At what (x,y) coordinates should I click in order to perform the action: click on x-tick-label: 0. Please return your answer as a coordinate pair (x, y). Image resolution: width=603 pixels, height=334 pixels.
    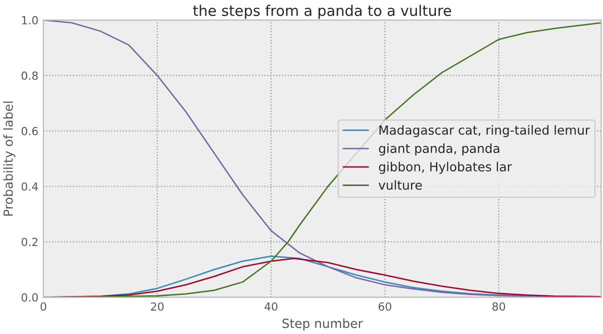
    Looking at the image, I should click on (43, 306).